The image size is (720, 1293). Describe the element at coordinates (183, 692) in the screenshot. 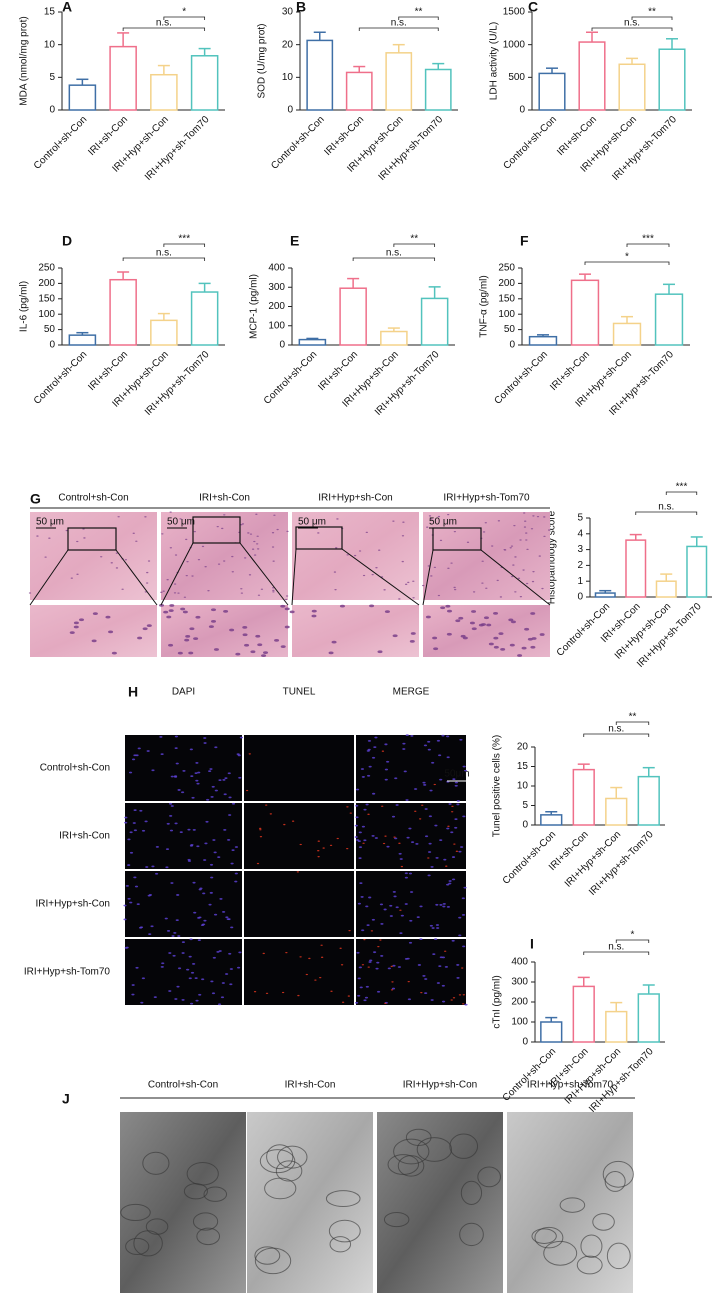

I see `column-header: DAPI` at that location.